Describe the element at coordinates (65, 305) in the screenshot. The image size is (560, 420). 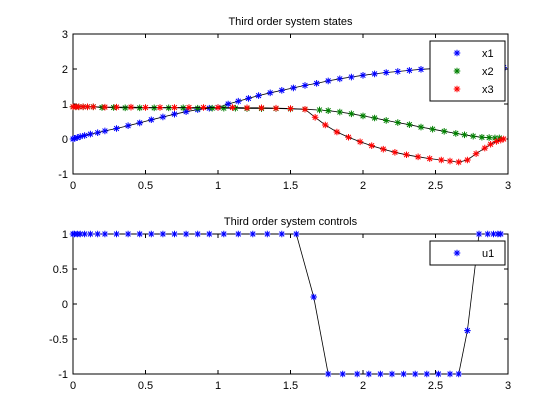
I see `y-tick-label: 0` at that location.